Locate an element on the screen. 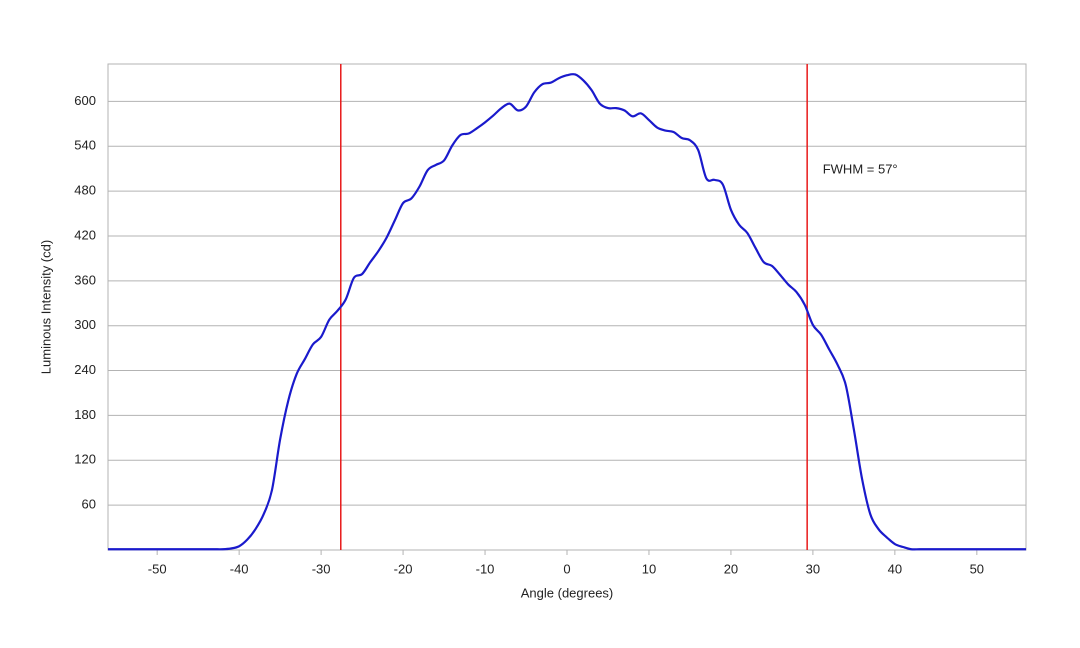 This screenshot has width=1080, height=648. y-tick-label: 180 is located at coordinates (85, 414).